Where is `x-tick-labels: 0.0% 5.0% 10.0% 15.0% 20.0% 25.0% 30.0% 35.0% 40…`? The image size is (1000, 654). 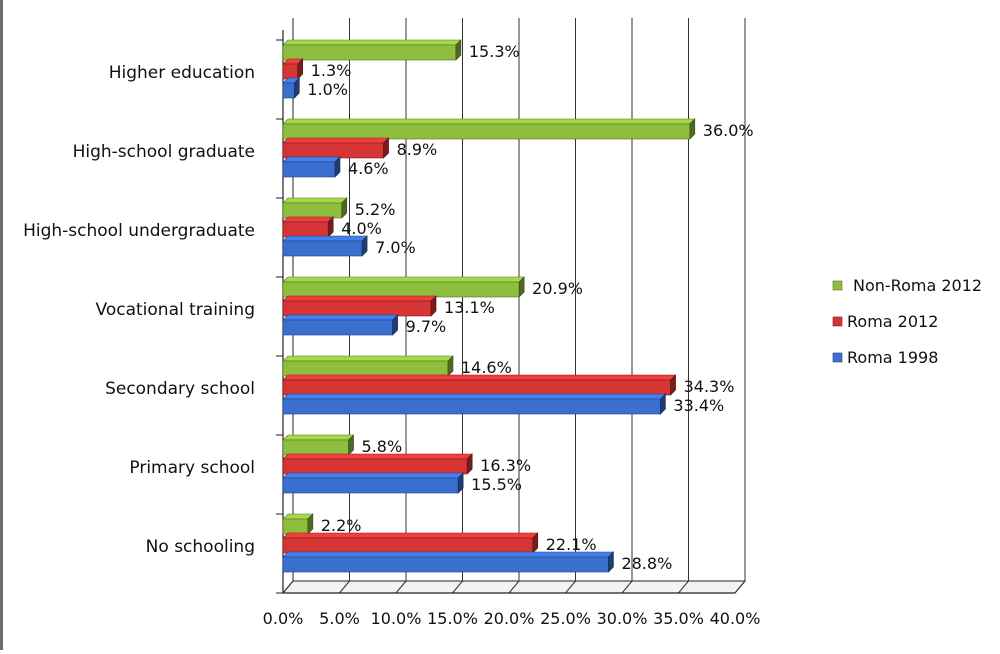 x-tick-labels: 0.0% 5.0% 10.0% 15.0% 20.0% 25.0% 30.0% 35.0% 40… is located at coordinates (512, 618).